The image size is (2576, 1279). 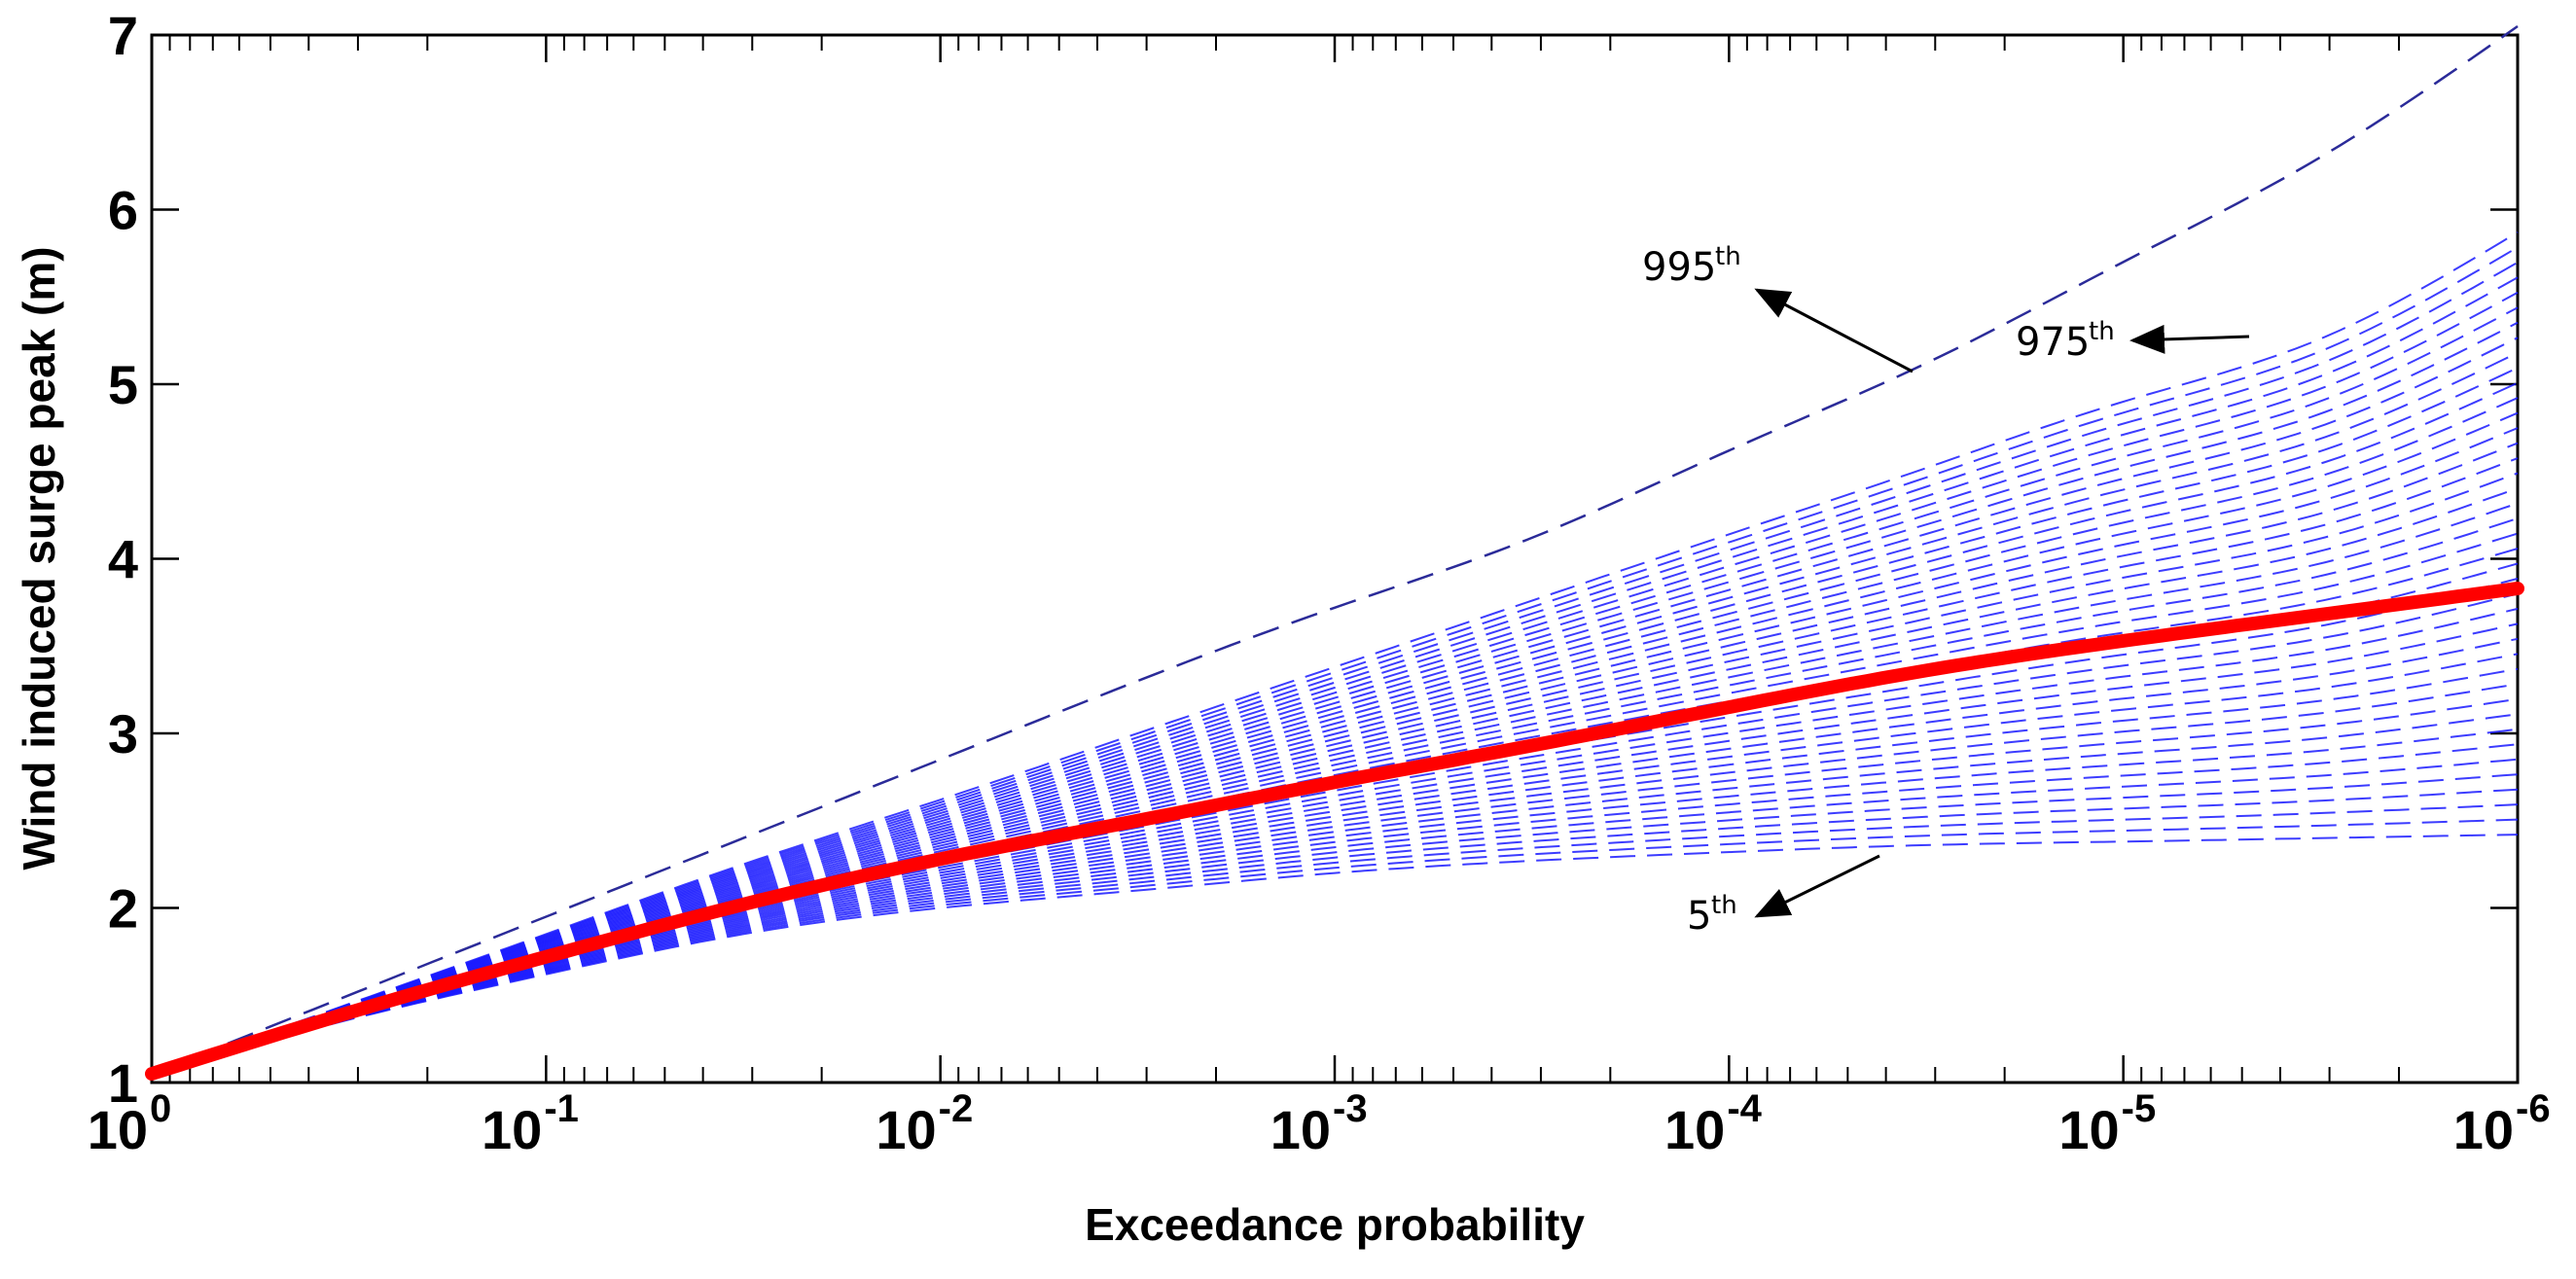 I want to click on x-tick-exponent: -3, so click(x=1350, y=1108).